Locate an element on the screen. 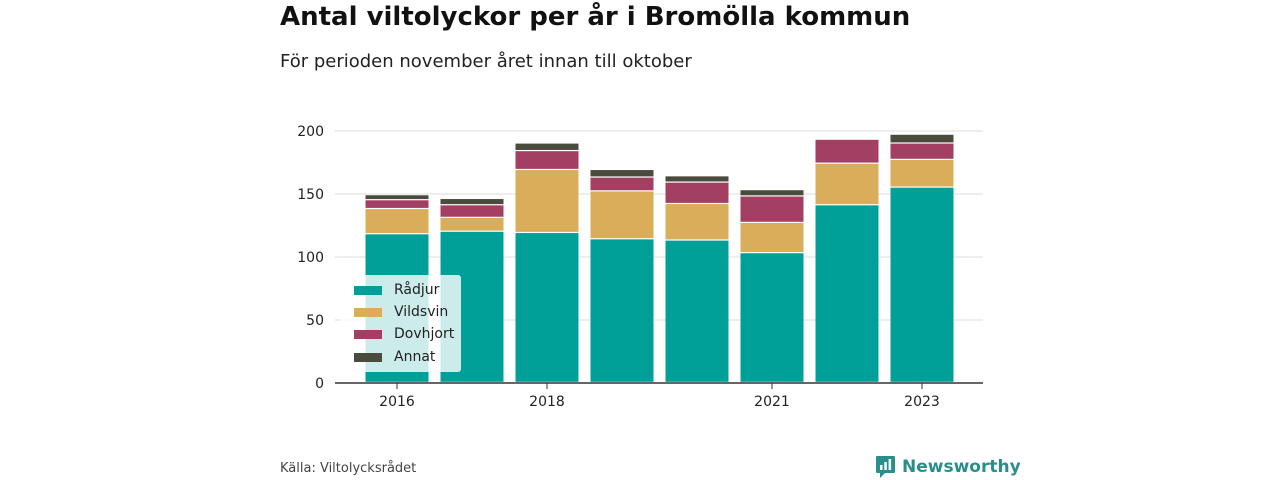  y-tick-label-0: 0 is located at coordinates (319, 384).